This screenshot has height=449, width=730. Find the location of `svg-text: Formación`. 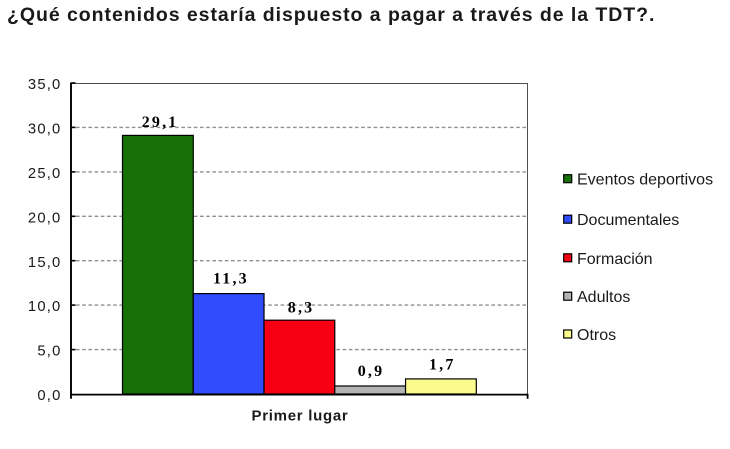

svg-text: Formación is located at coordinates (615, 259).